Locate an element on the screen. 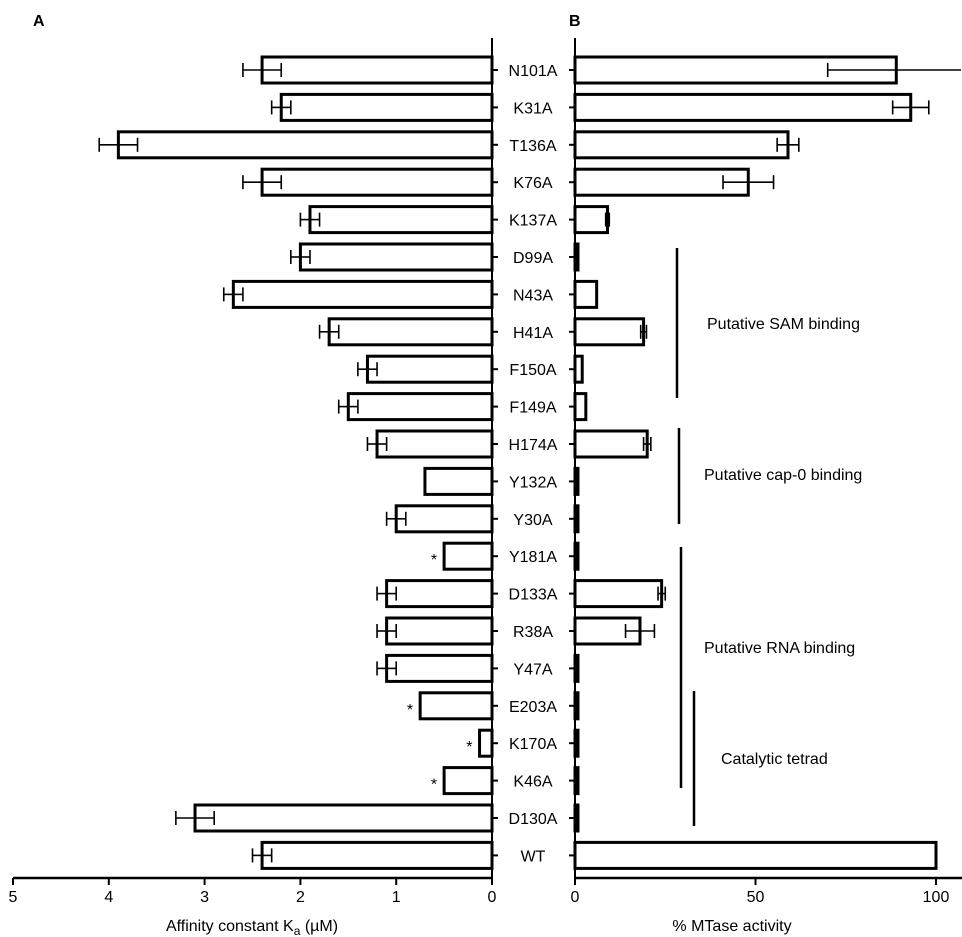 The height and width of the screenshot is (937, 962). category-label: D99A is located at coordinates (533, 258).